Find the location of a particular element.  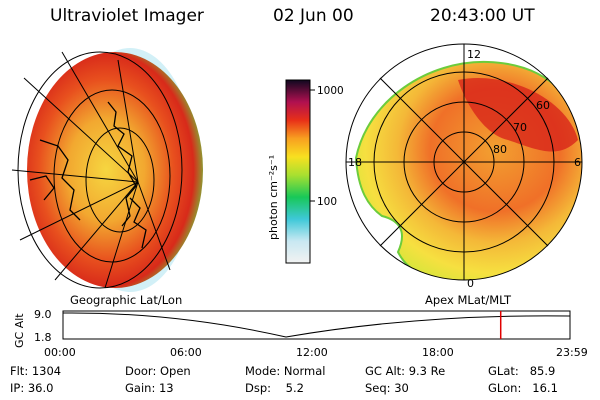

seq-info: Seq: 30 is located at coordinates (387, 388).